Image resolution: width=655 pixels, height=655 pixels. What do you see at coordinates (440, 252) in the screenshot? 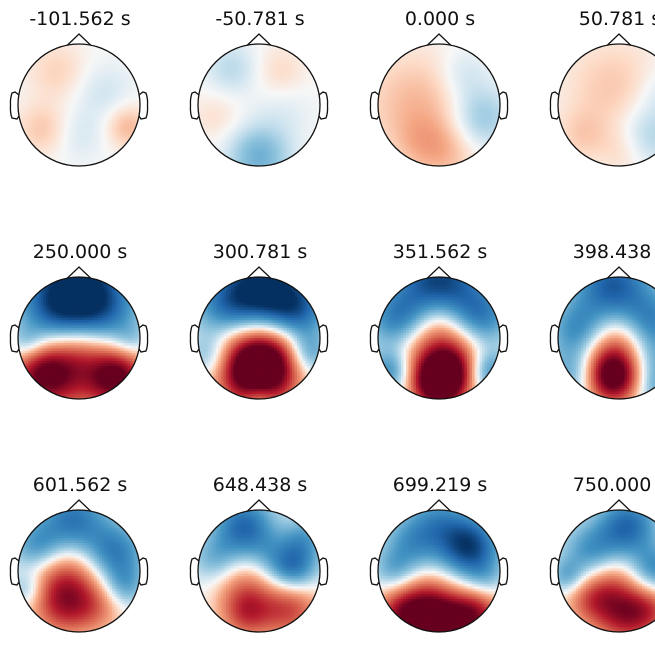
I see `topomap-time-label: 351.562 s` at bounding box center [440, 252].